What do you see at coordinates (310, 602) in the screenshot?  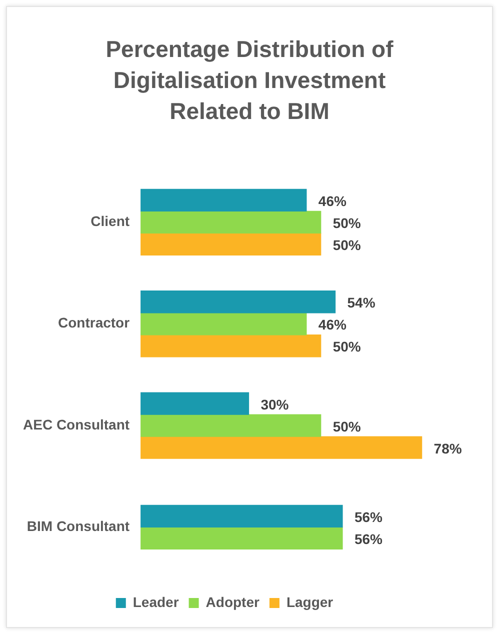 I see `legend-label: Lagger` at bounding box center [310, 602].